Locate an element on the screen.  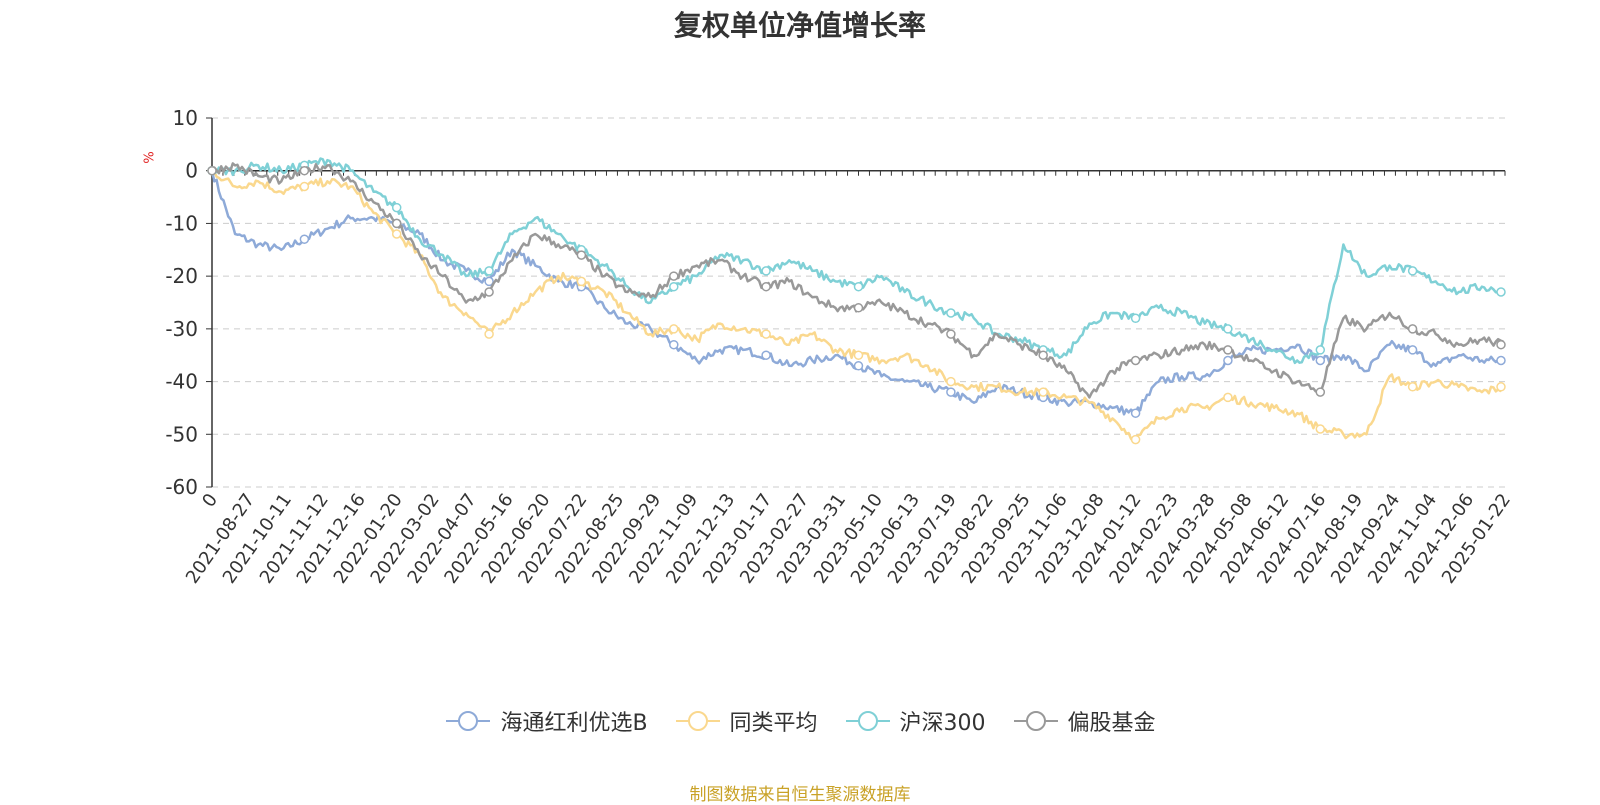
chart-title: 复权单位净值增长率 is located at coordinates (799, 25).